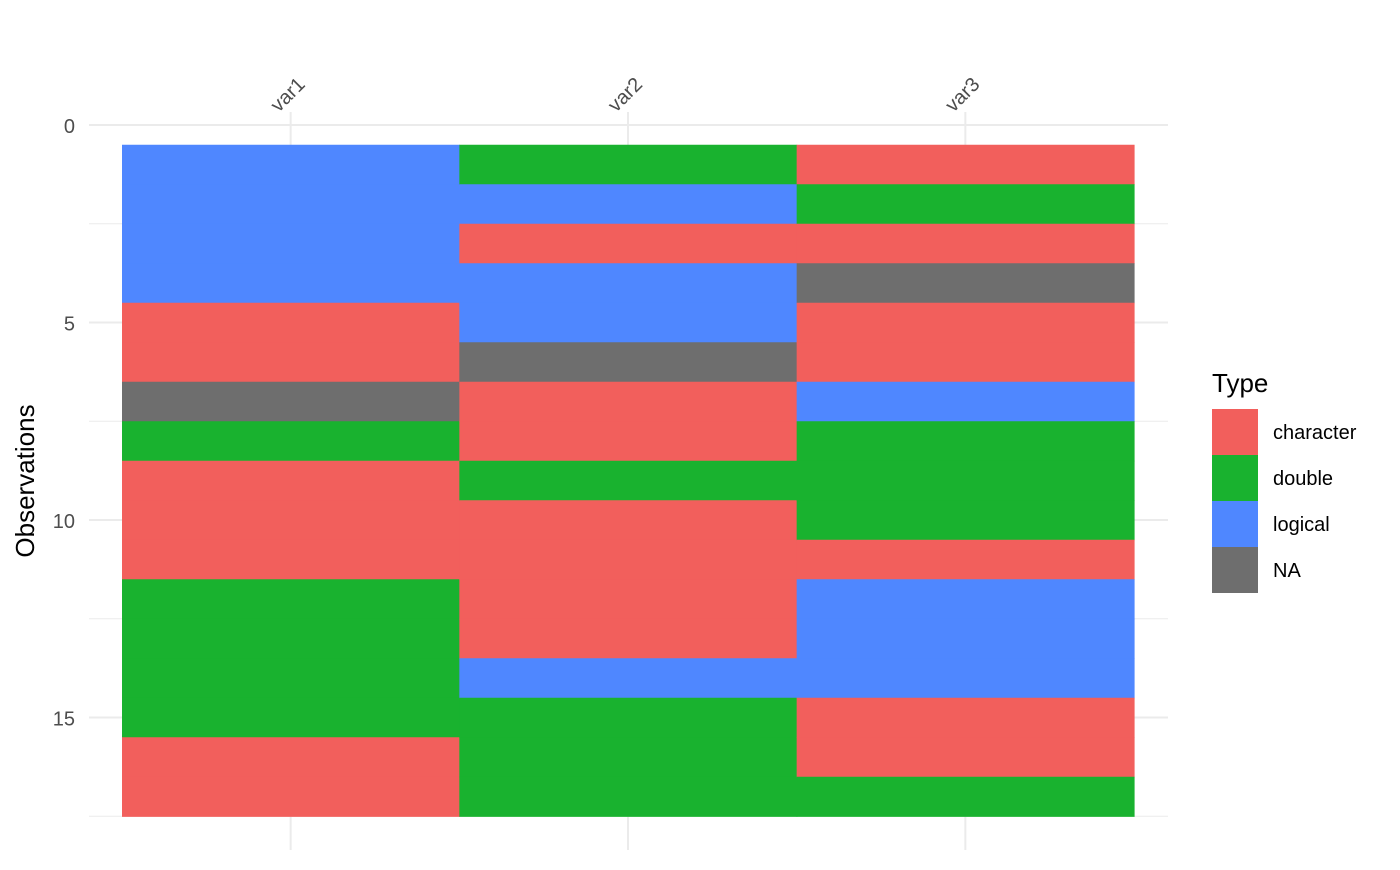 The image size is (1400, 870). What do you see at coordinates (69, 325) in the screenshot?
I see `y-tick-label: 5` at bounding box center [69, 325].